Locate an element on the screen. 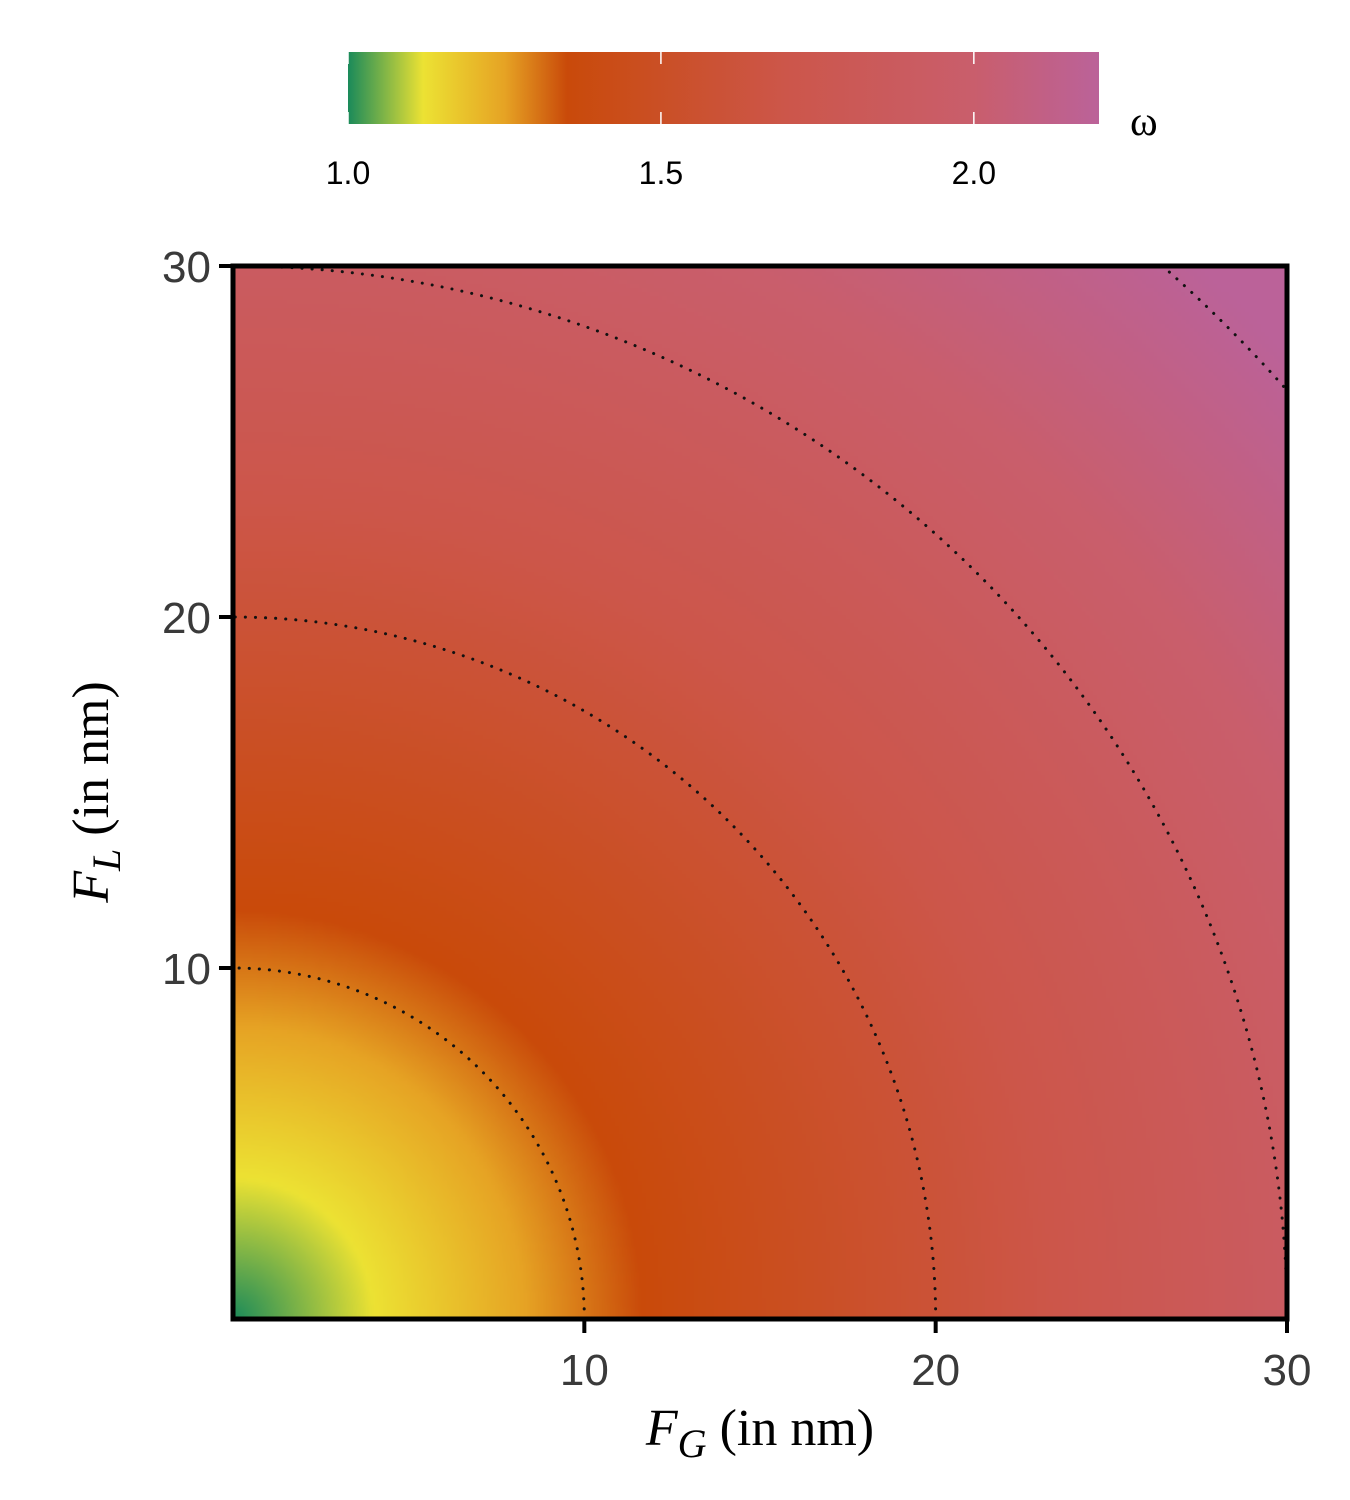  y-axis: 10 20 30 is located at coordinates (197, 618).